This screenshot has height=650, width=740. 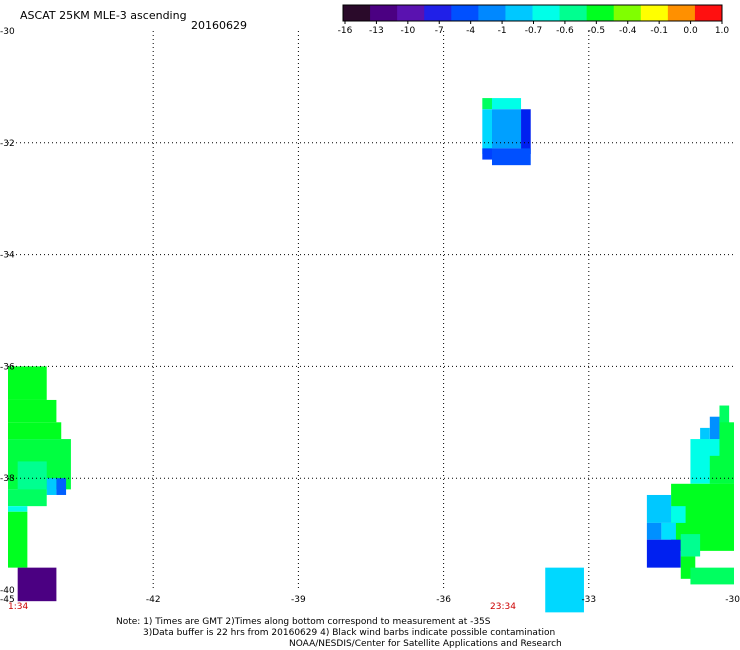 I want to click on x-tick-label: -33, so click(x=588, y=600).